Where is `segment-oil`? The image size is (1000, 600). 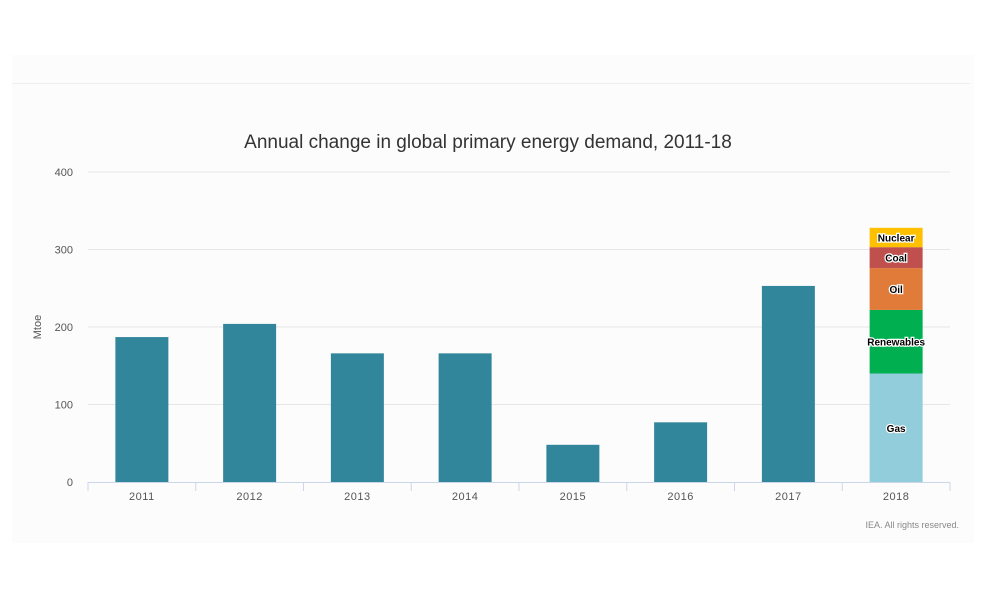
segment-oil is located at coordinates (896, 289).